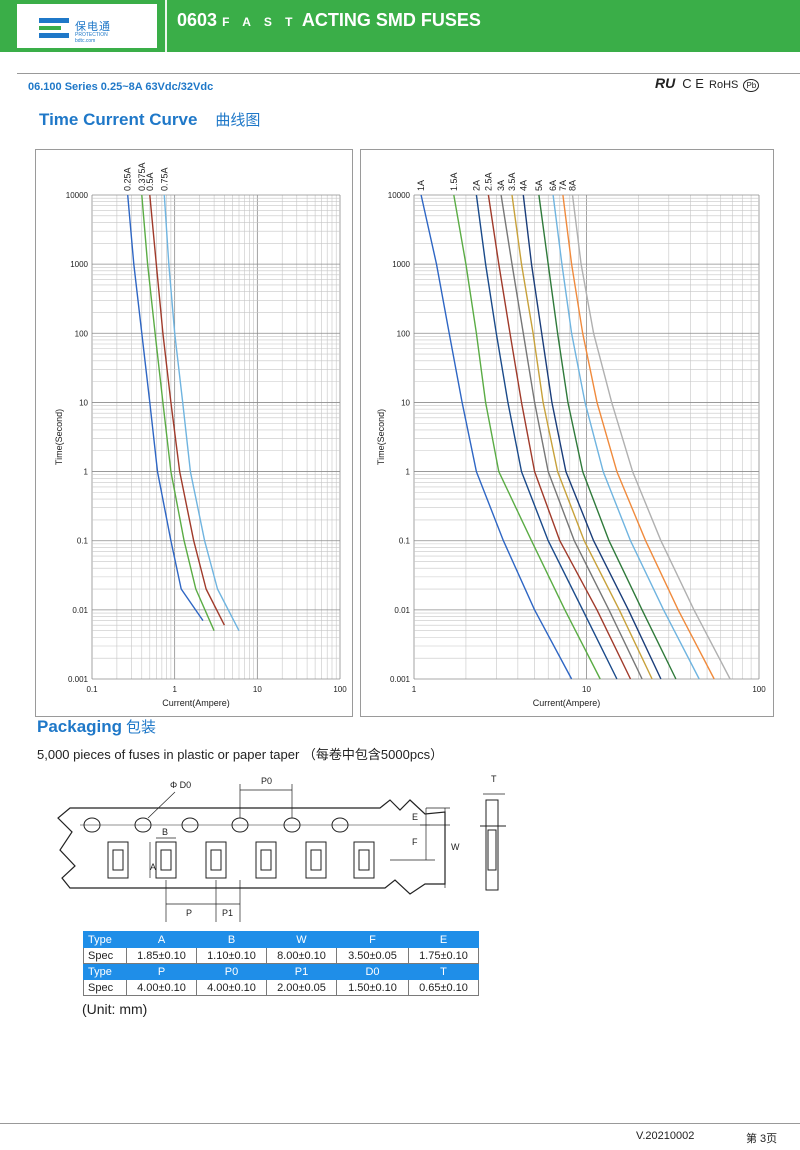 The width and height of the screenshot is (800, 1150). Describe the element at coordinates (187, 410) in the screenshot. I see `series-line-0-5a` at that location.